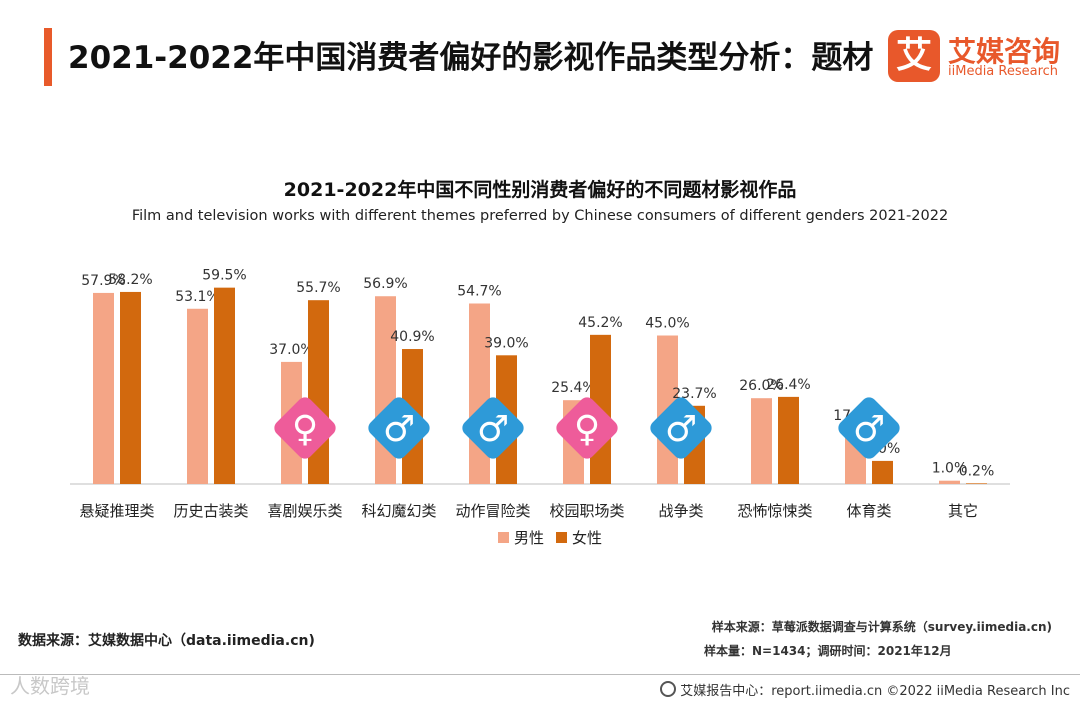 This screenshot has width=1080, height=702. Describe the element at coordinates (977, 471) in the screenshot. I see `data-label-female-9: 0.2%` at that location.